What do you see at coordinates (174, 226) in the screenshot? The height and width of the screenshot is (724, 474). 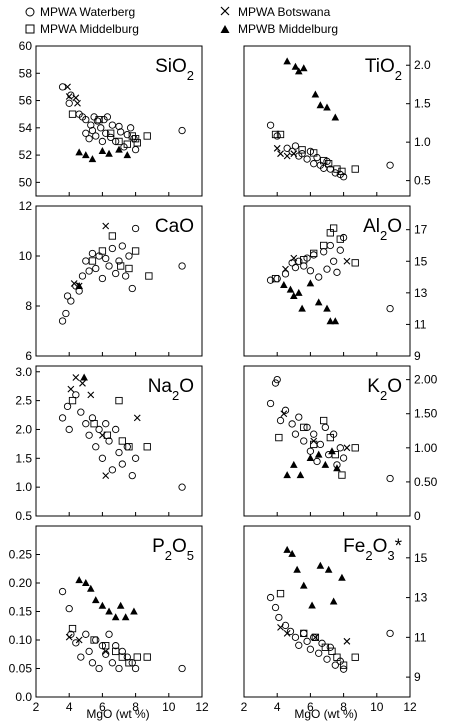 I see `panel-label: CaO` at bounding box center [174, 226].